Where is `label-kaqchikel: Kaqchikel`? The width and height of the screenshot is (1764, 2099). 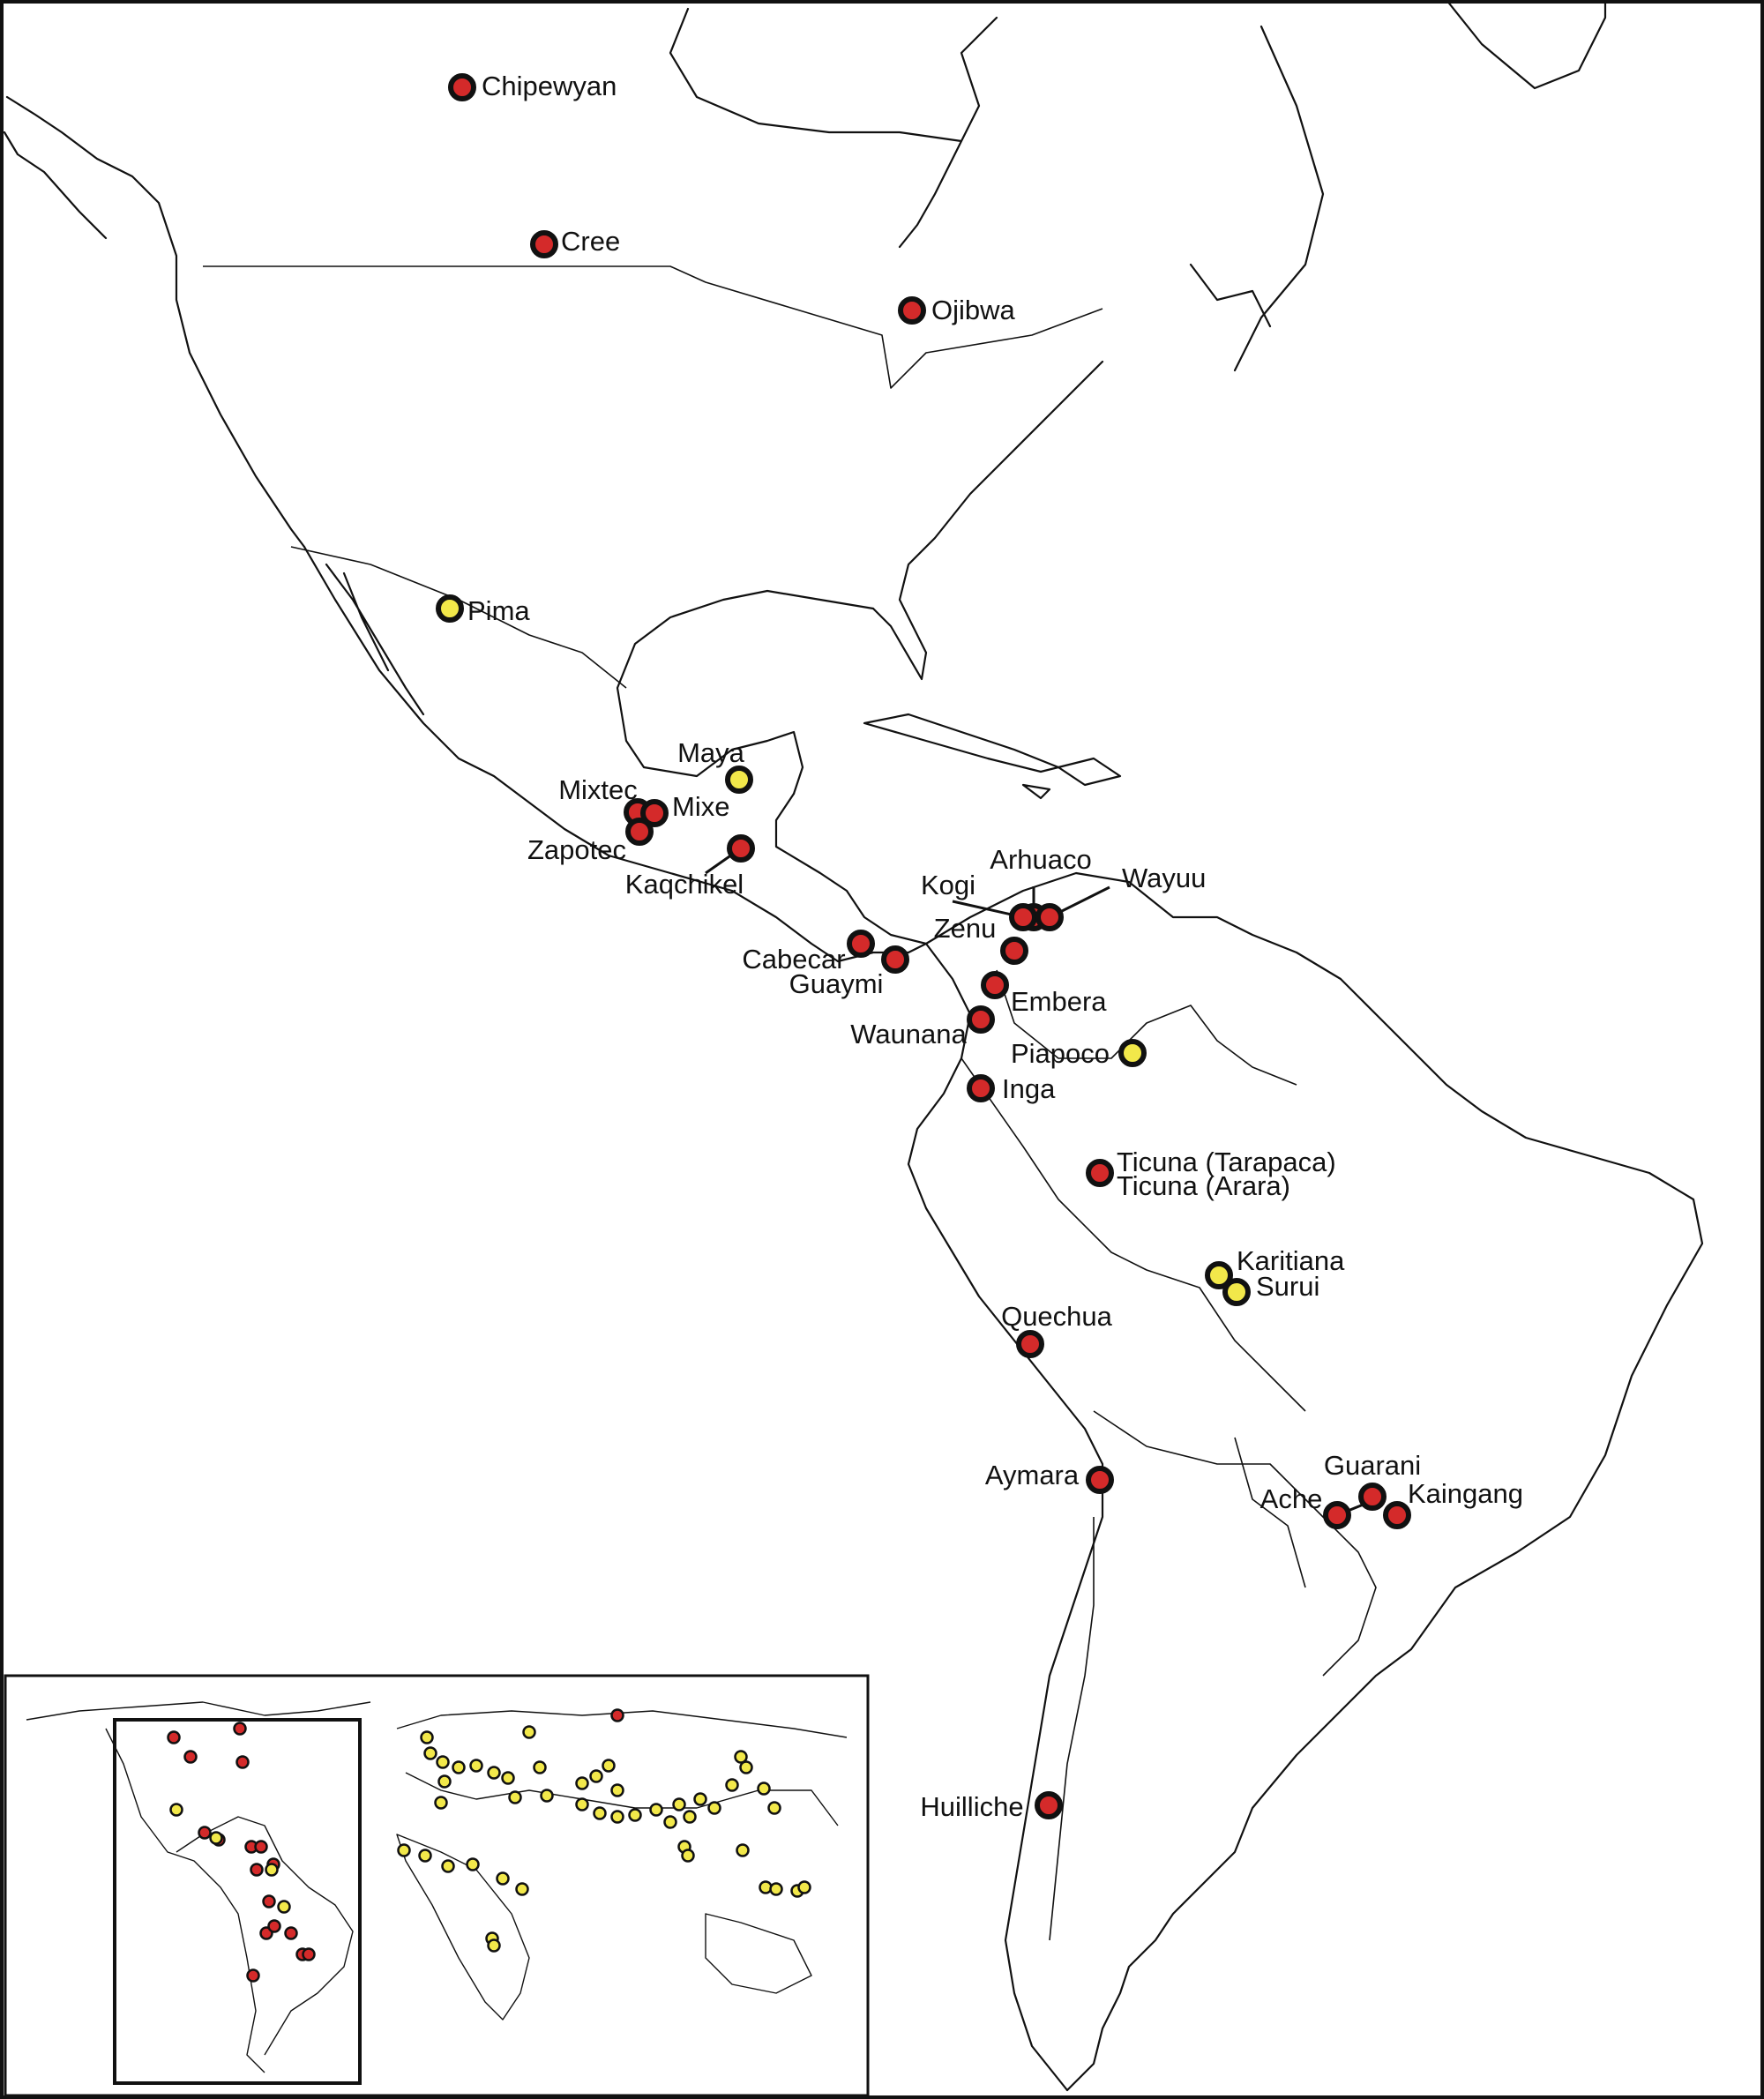 label-kaqchikel: Kaqchikel is located at coordinates (684, 884).